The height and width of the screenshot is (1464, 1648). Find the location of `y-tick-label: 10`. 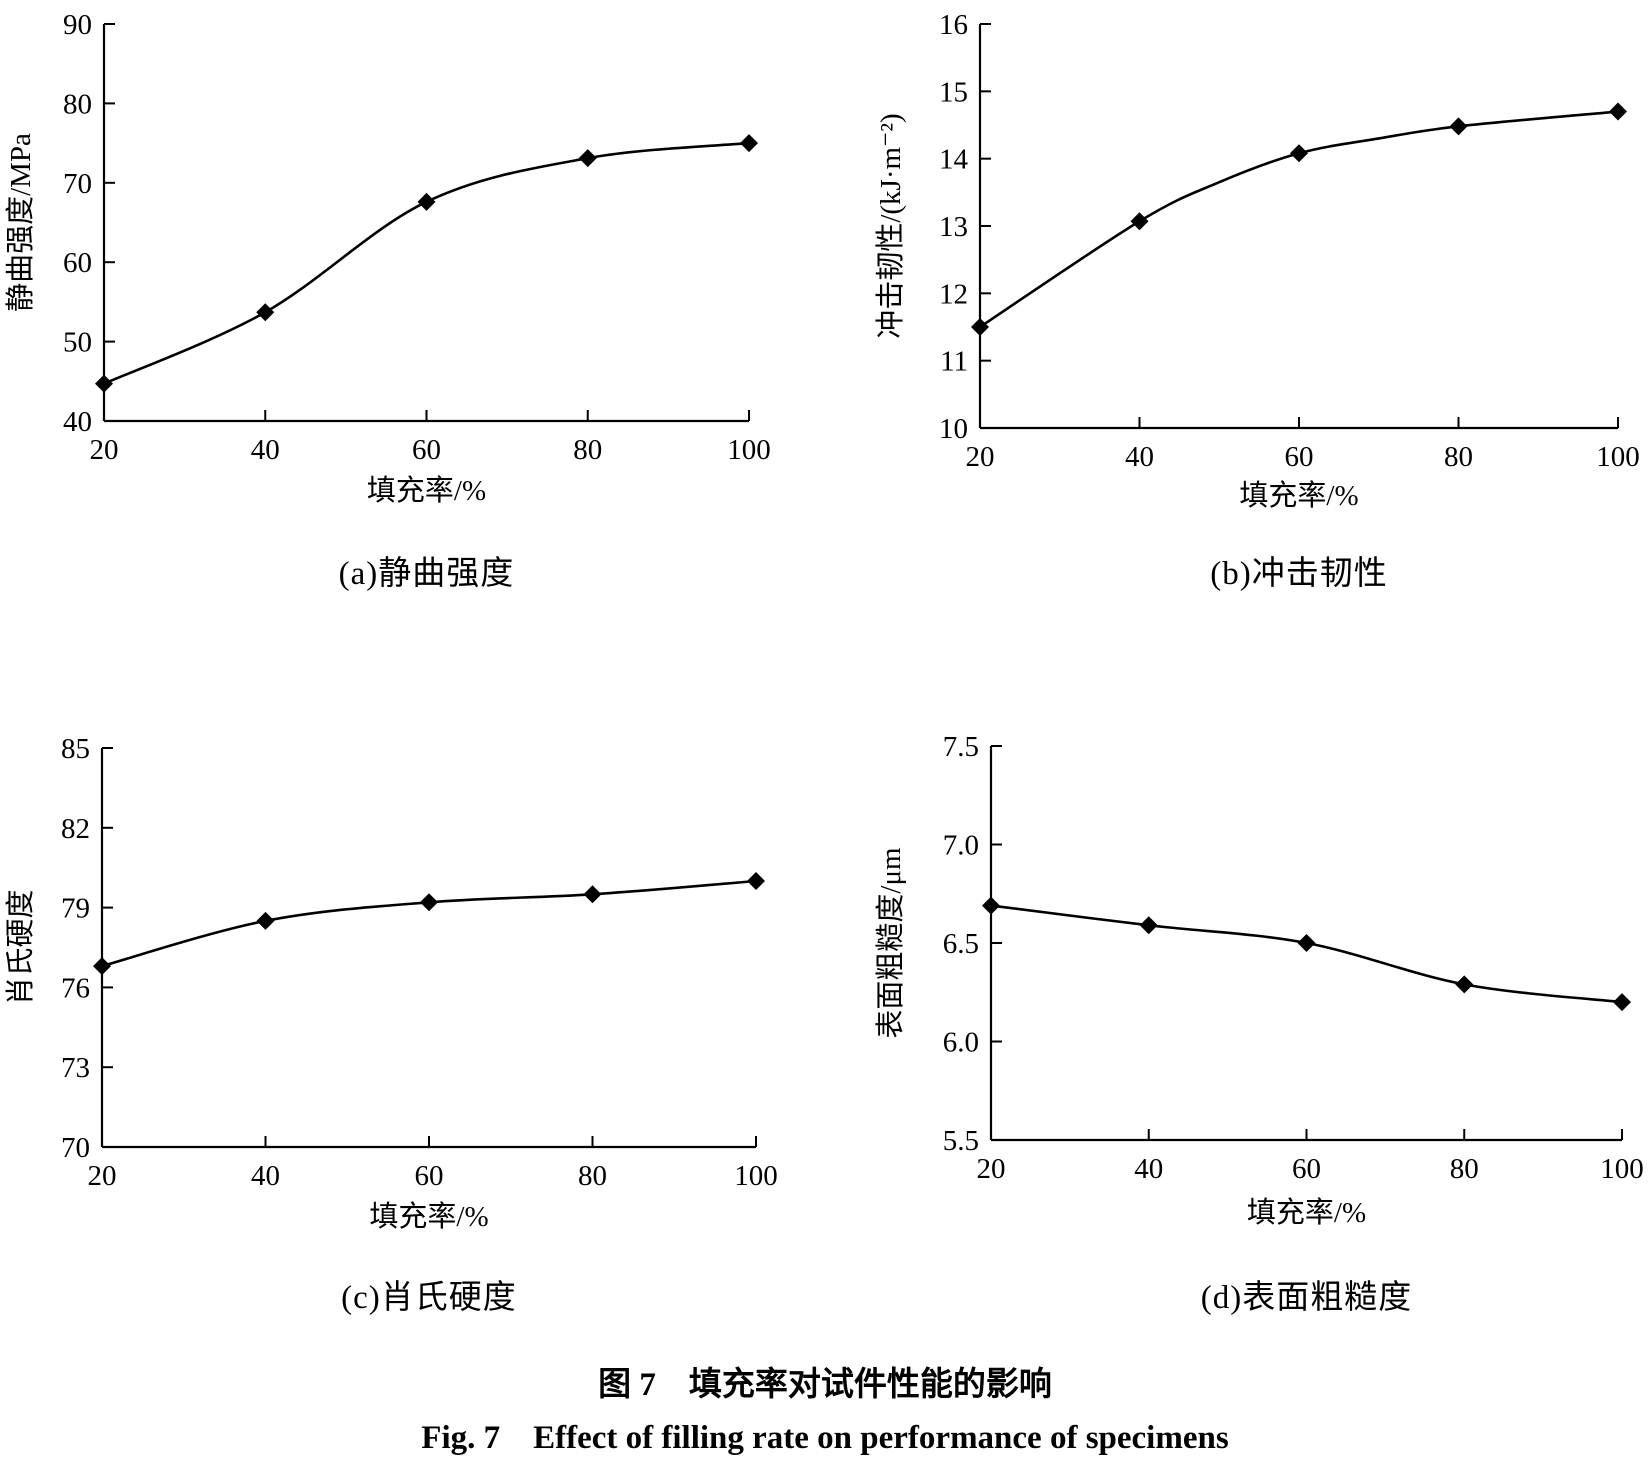

y-tick-label: 10 is located at coordinates (953, 429).